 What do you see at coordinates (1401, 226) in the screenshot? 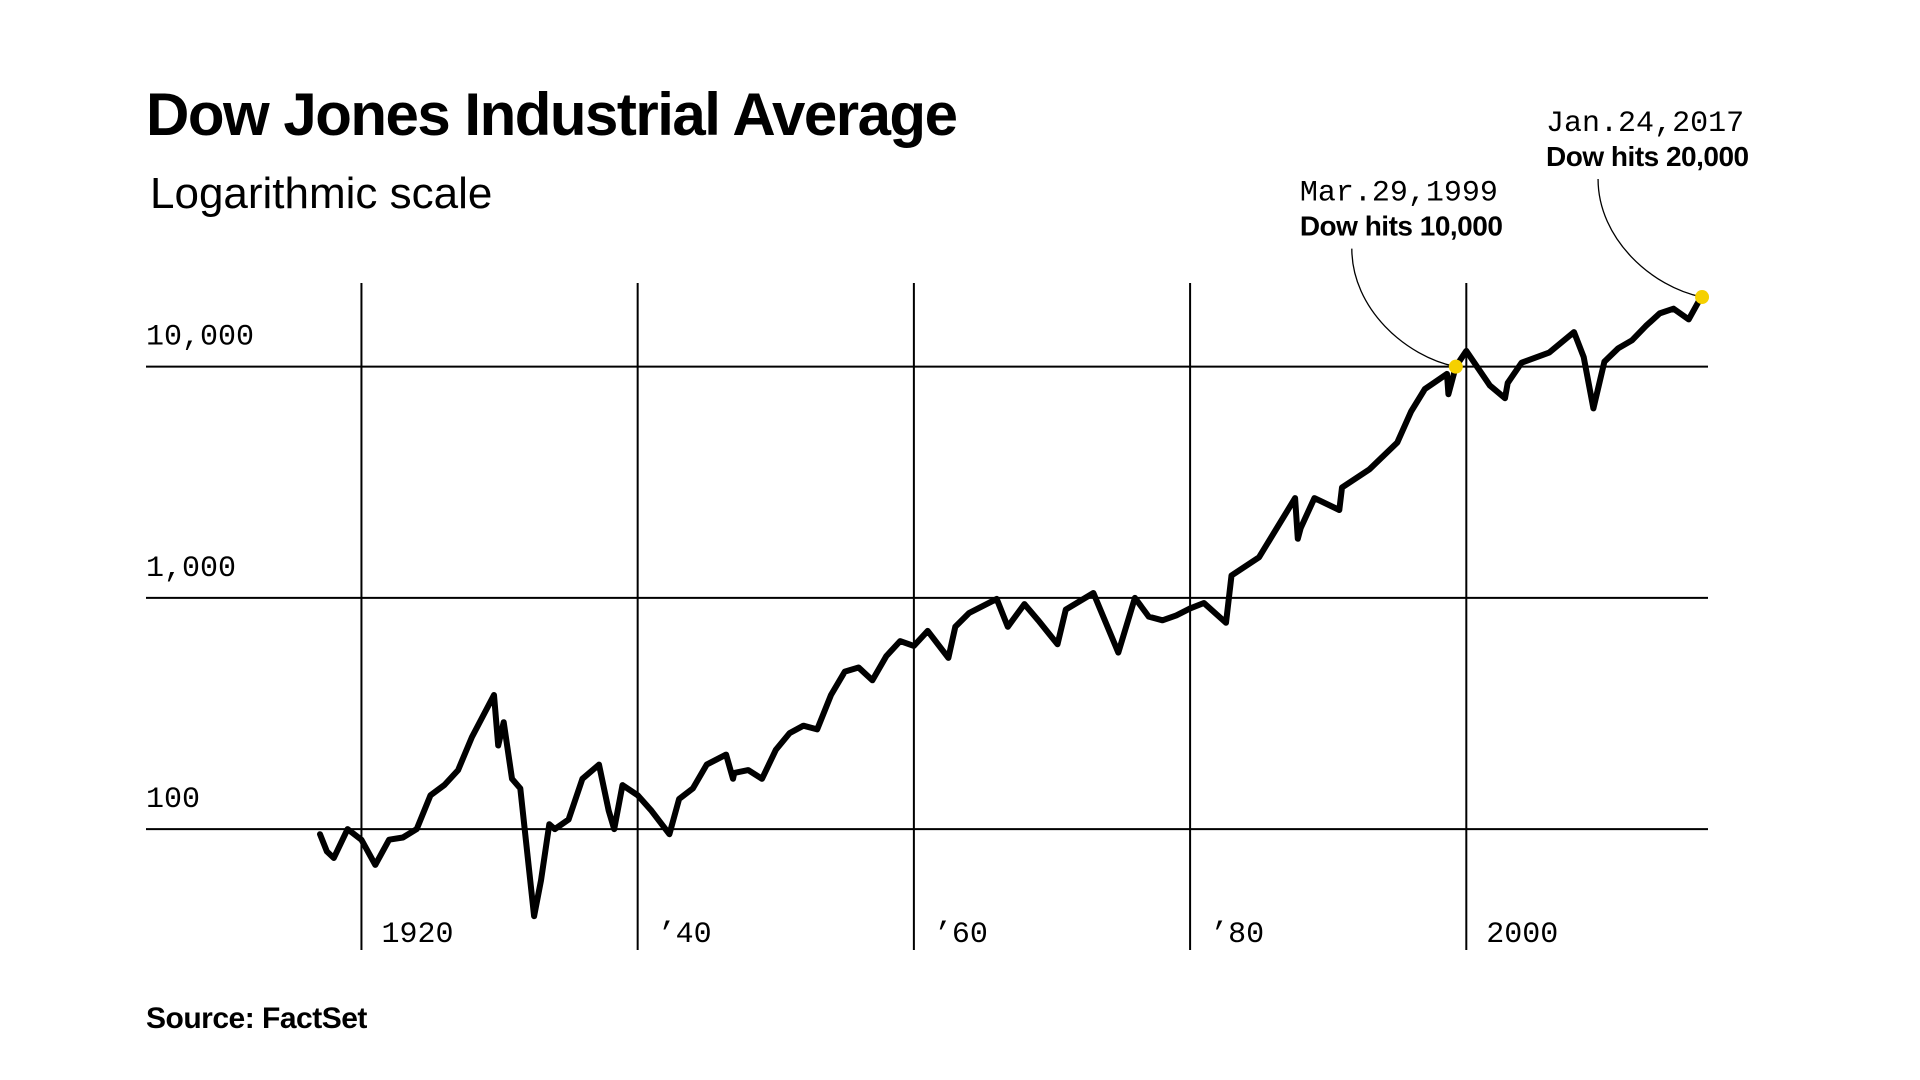
I see `annotation-text: Dow hits 10,000` at bounding box center [1401, 226].